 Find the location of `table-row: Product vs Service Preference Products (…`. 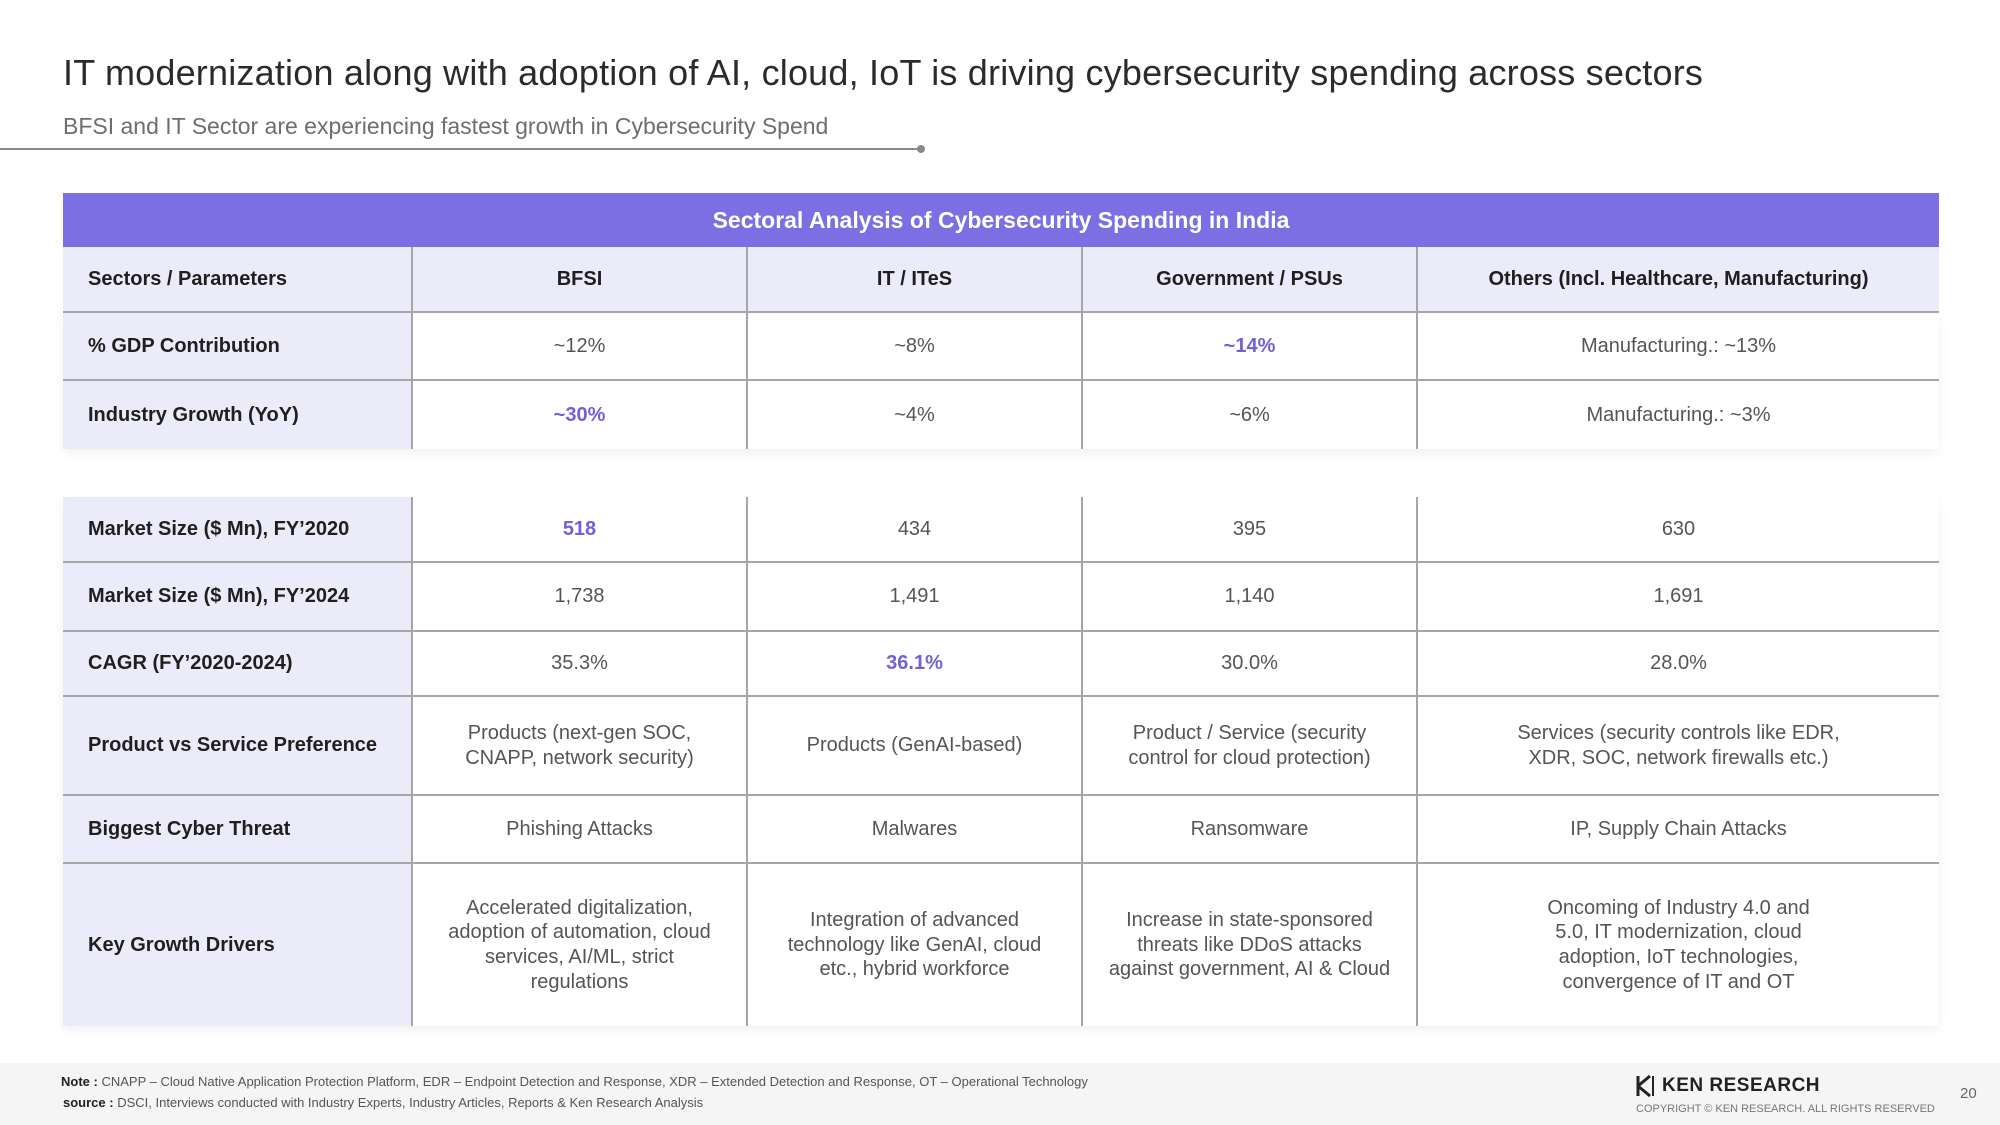

table-row: Product vs Service Preference Products (… is located at coordinates (1001, 746).